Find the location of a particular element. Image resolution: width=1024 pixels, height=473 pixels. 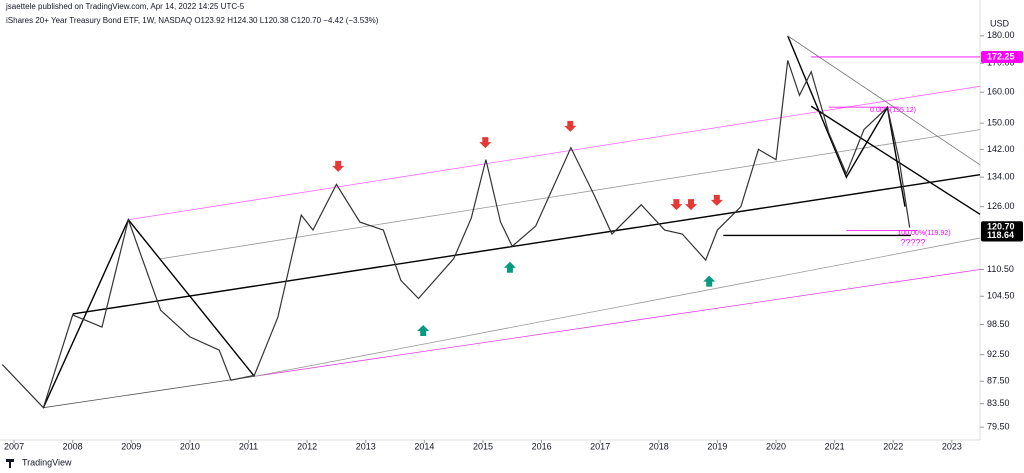

y-tick-label: 104.50 is located at coordinates (1001, 296).